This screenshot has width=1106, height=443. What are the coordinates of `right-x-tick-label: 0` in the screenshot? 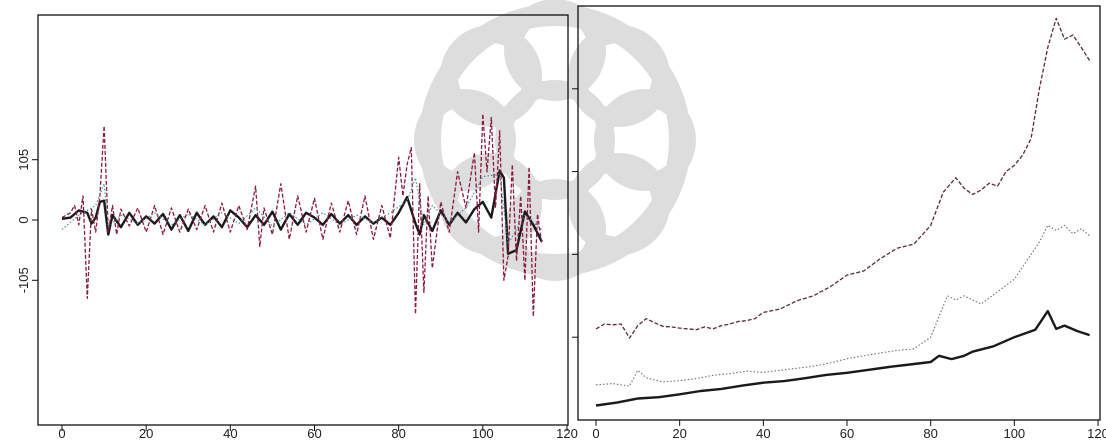 It's located at (595, 433).